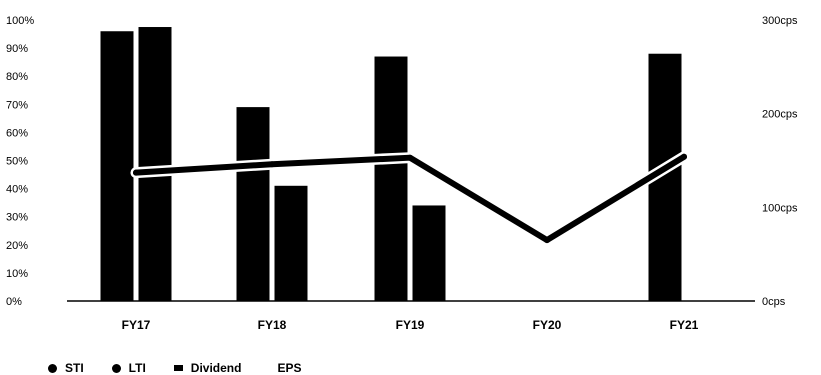 This screenshot has width=821, height=375. Describe the element at coordinates (410, 157) in the screenshot. I see `eps-point-fy19` at that location.